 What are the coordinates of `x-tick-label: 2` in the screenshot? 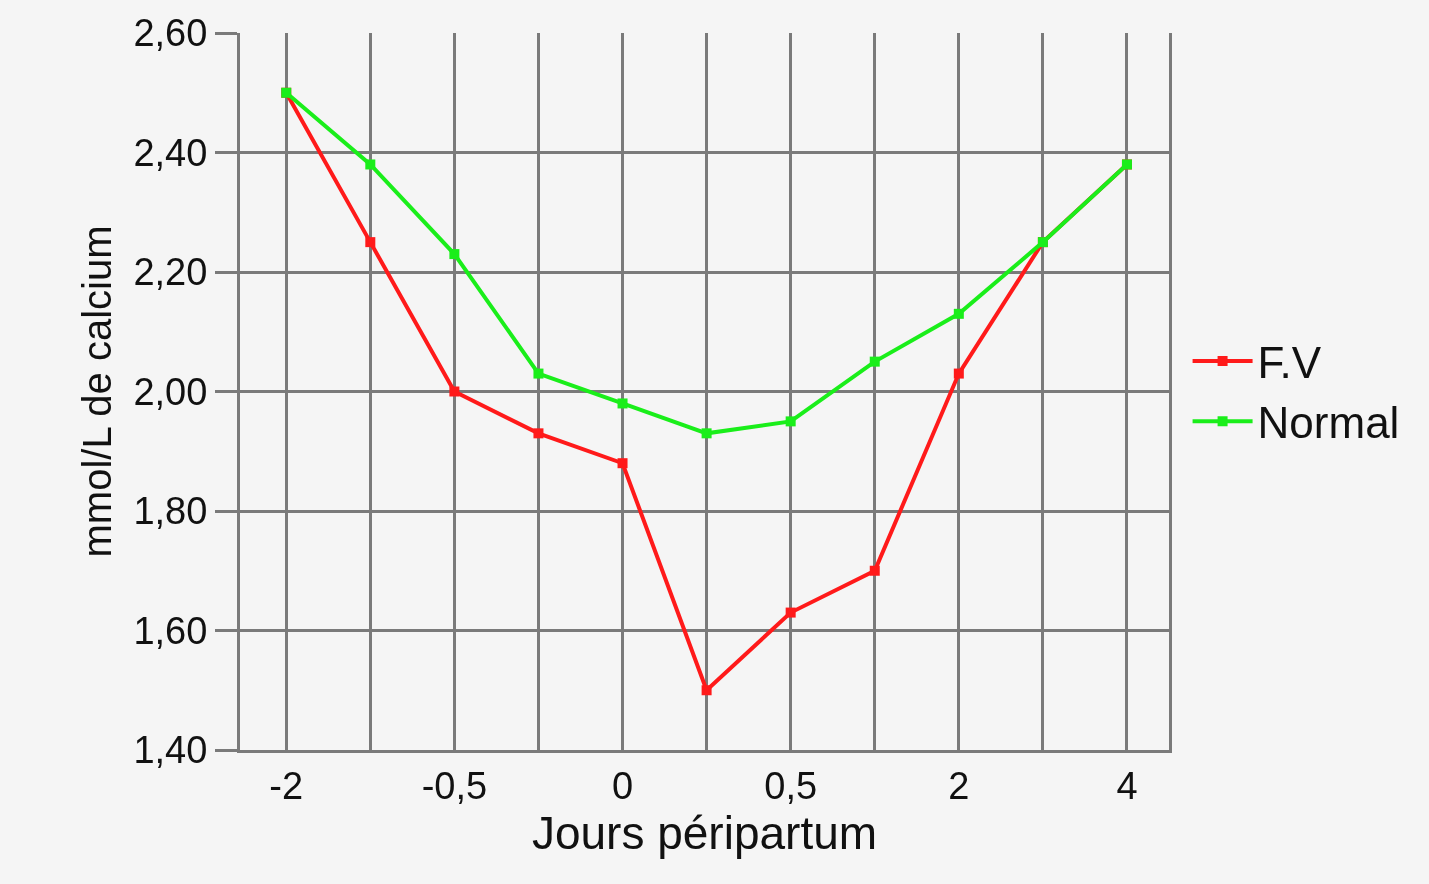 It's located at (959, 785).